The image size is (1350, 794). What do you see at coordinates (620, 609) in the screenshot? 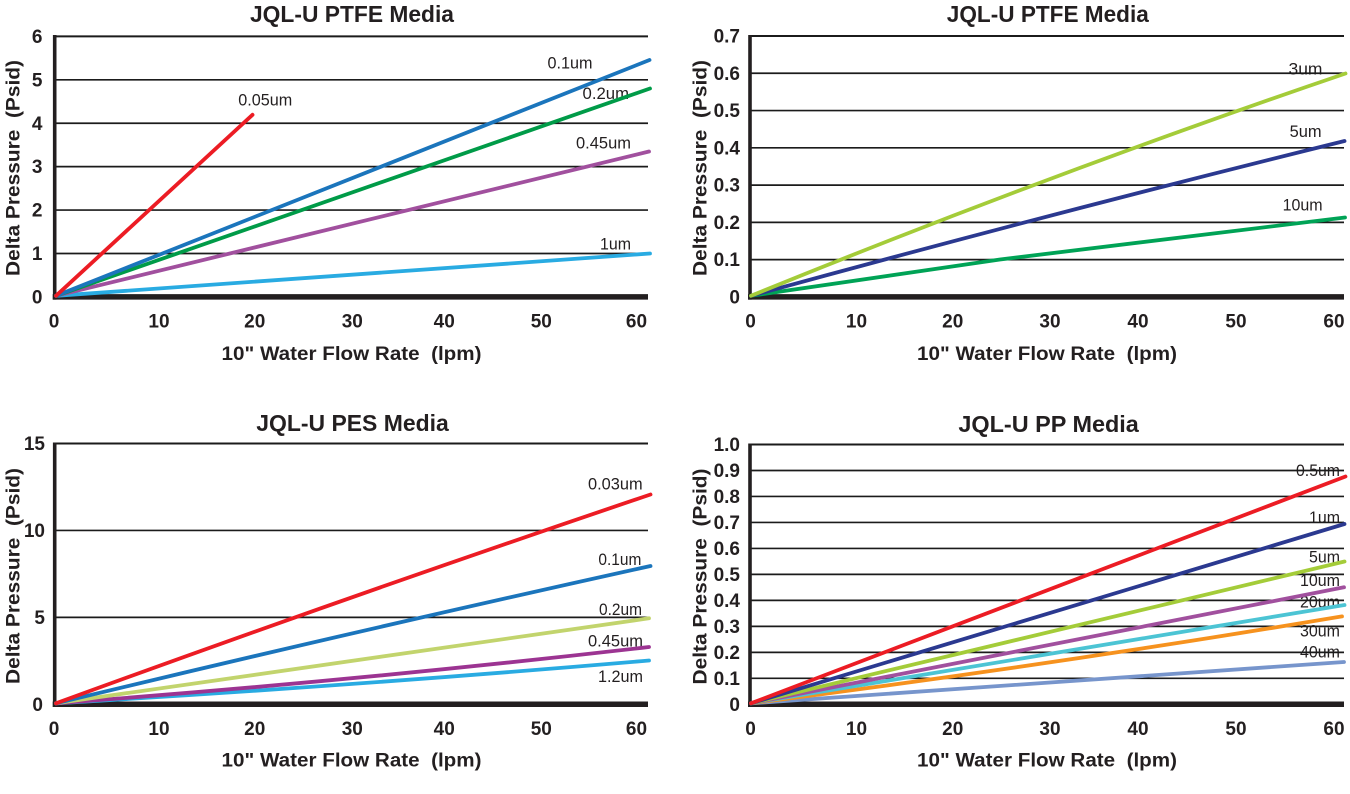
I see `svg-text: 0.2um` at bounding box center [620, 609].